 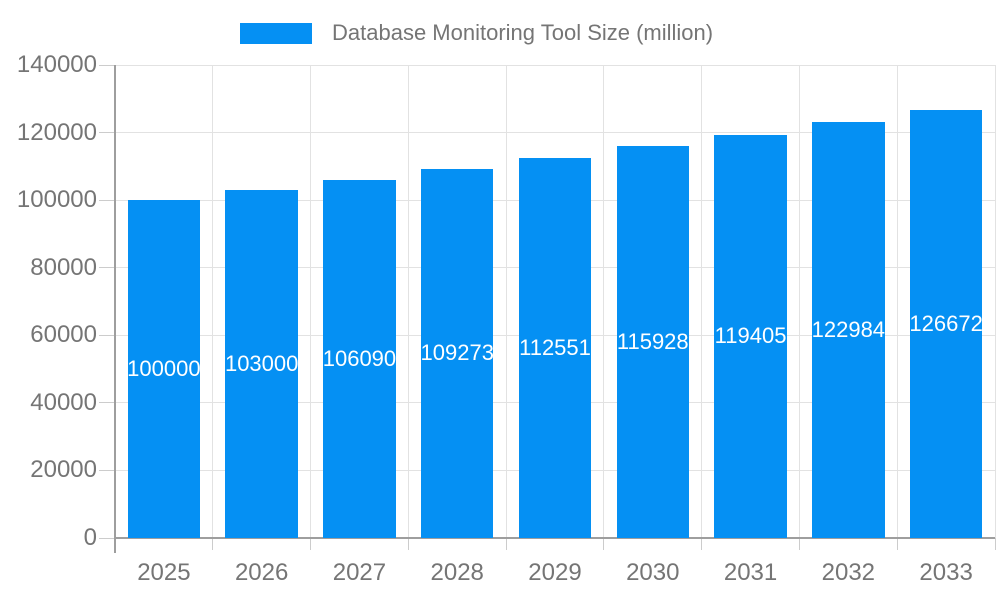 I want to click on bar-2032: 122984, so click(x=848, y=330).